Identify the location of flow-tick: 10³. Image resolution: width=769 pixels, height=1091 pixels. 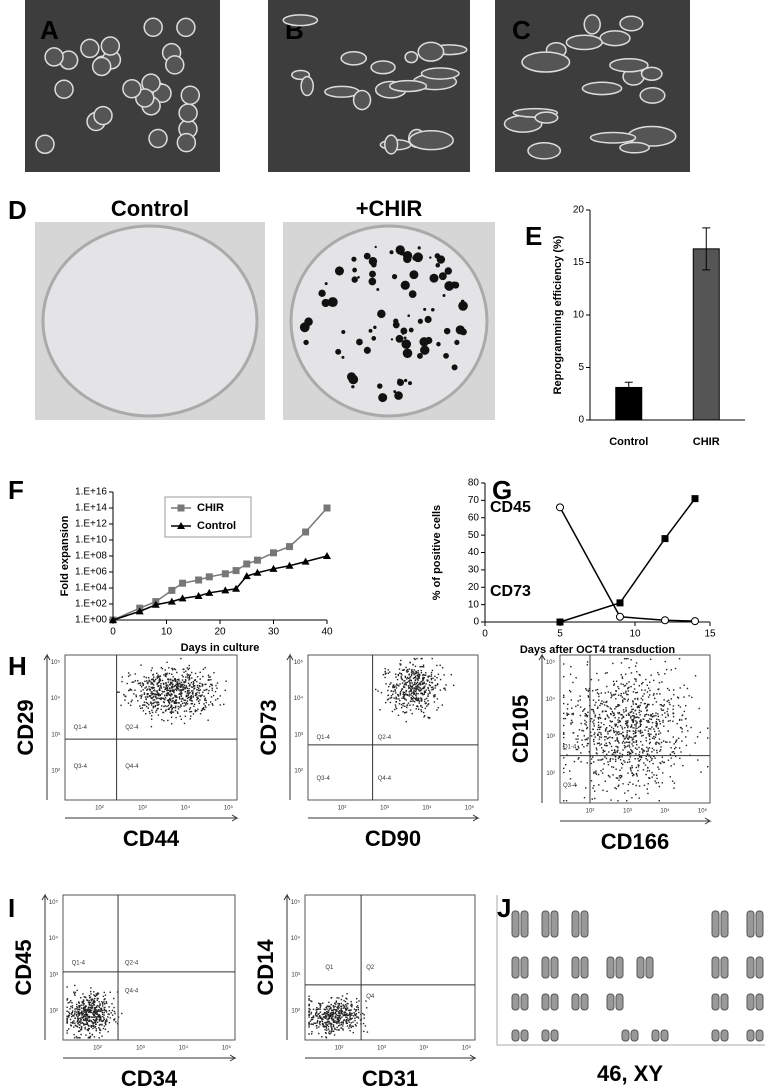
(298, 735).